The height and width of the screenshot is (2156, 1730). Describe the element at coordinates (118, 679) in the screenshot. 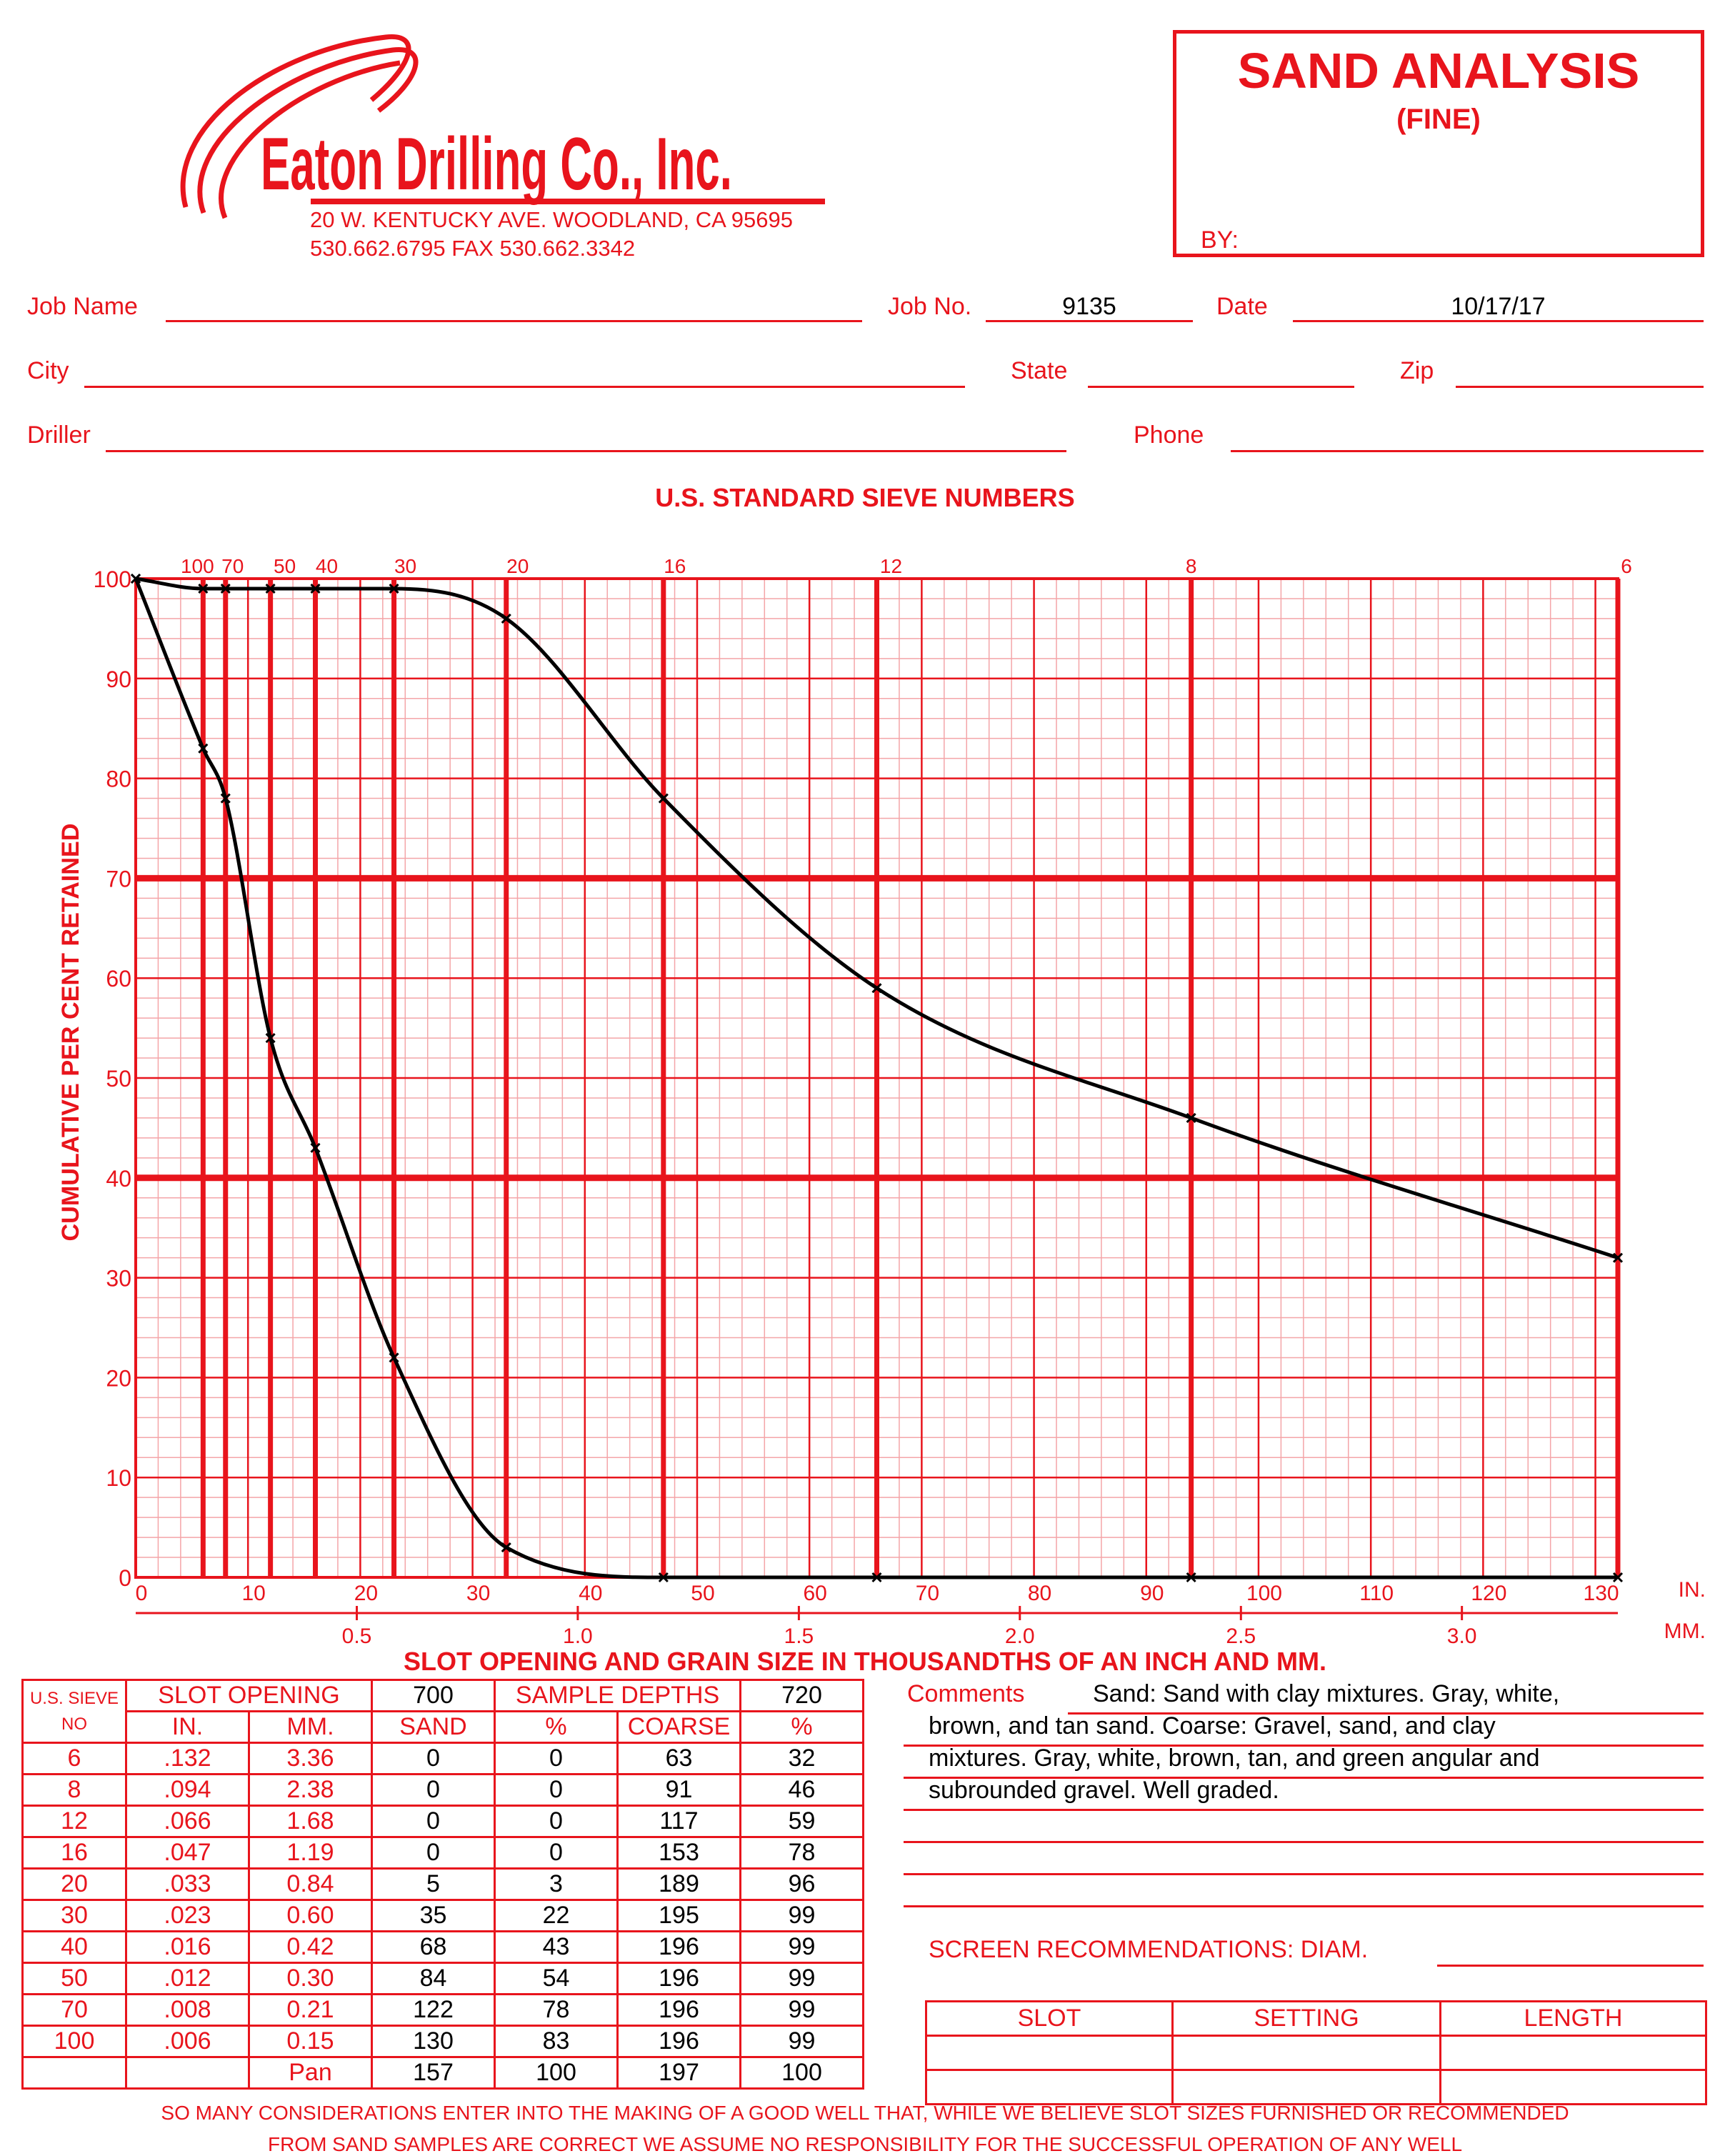

I see `y-tick-label: 90` at that location.